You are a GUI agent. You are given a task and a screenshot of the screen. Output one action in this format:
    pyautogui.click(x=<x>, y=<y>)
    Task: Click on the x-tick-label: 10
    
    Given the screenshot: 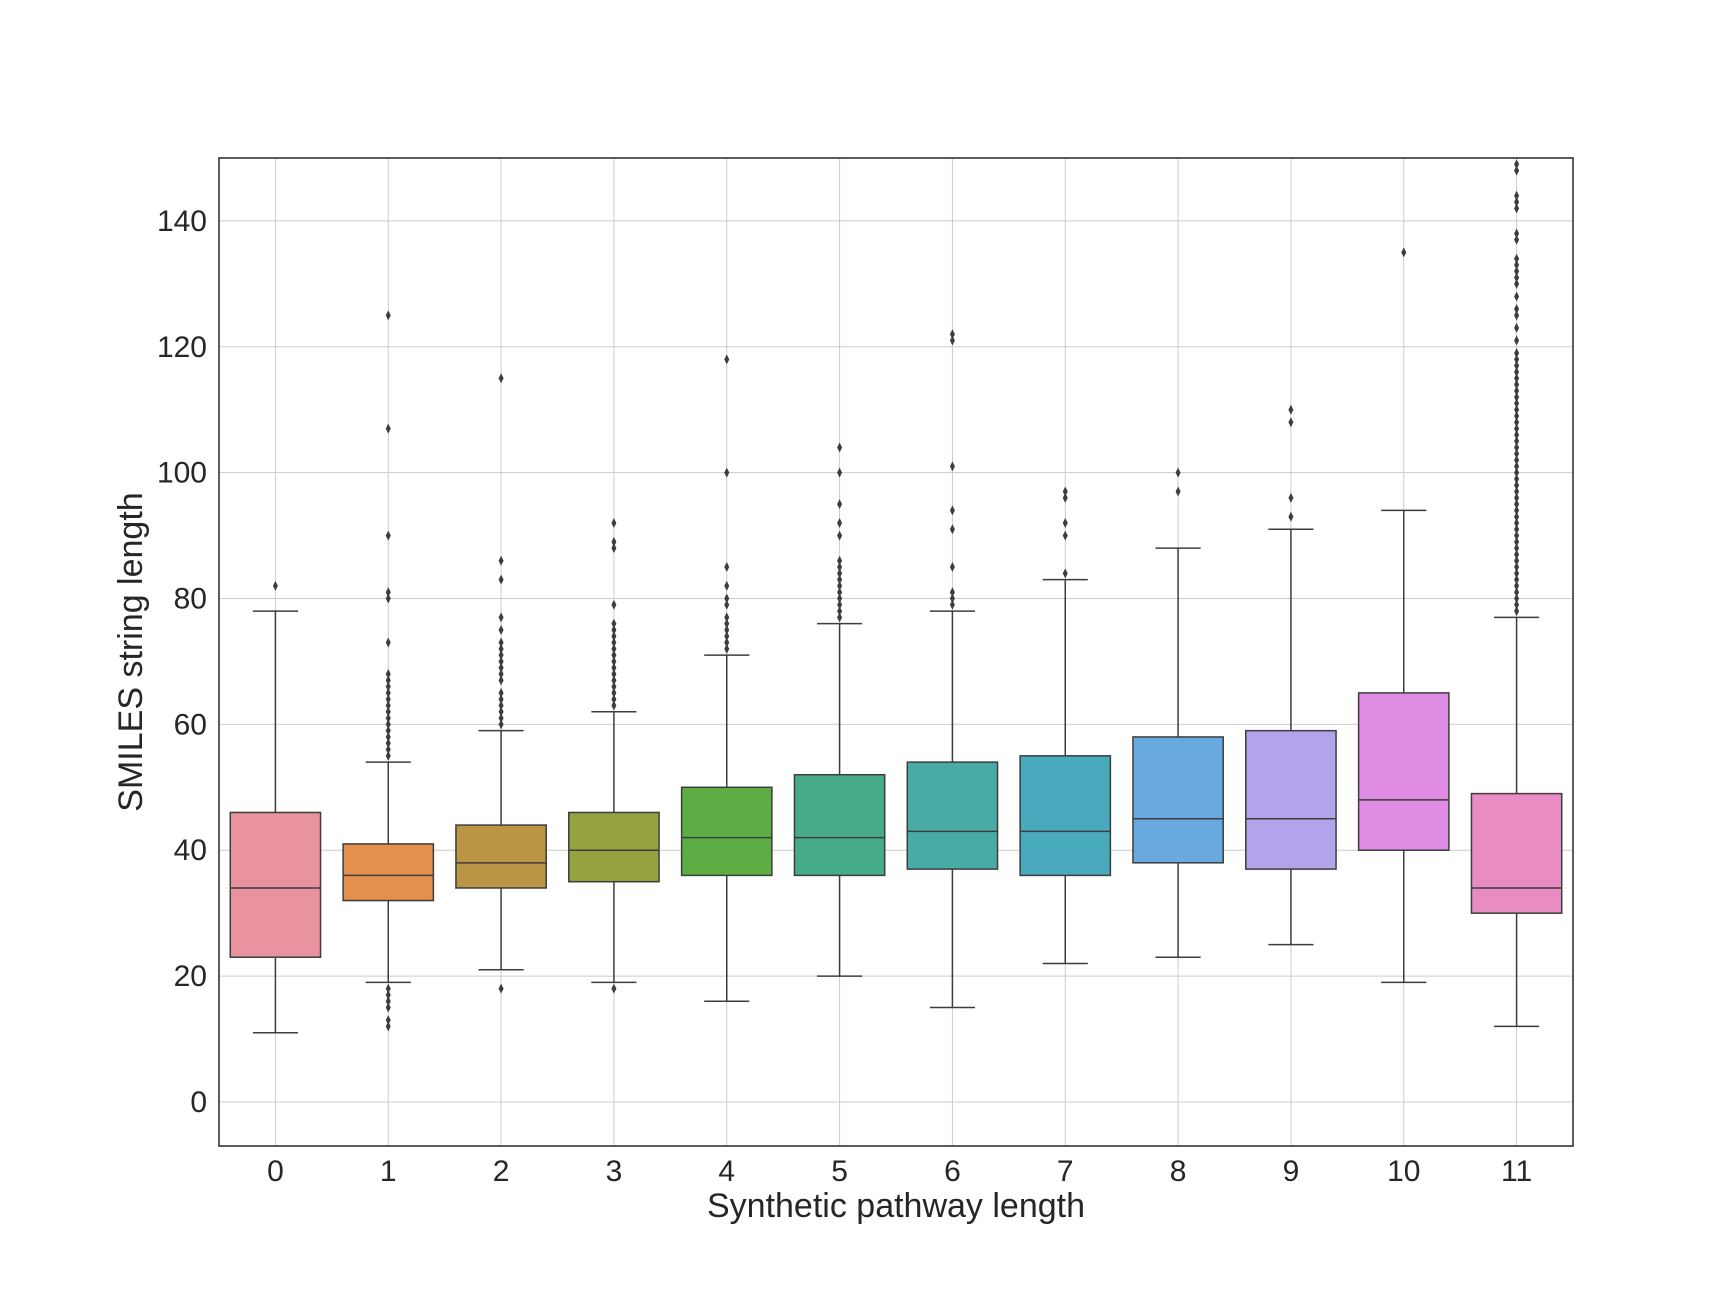 What is the action you would take?
    pyautogui.click(x=1403, y=1171)
    